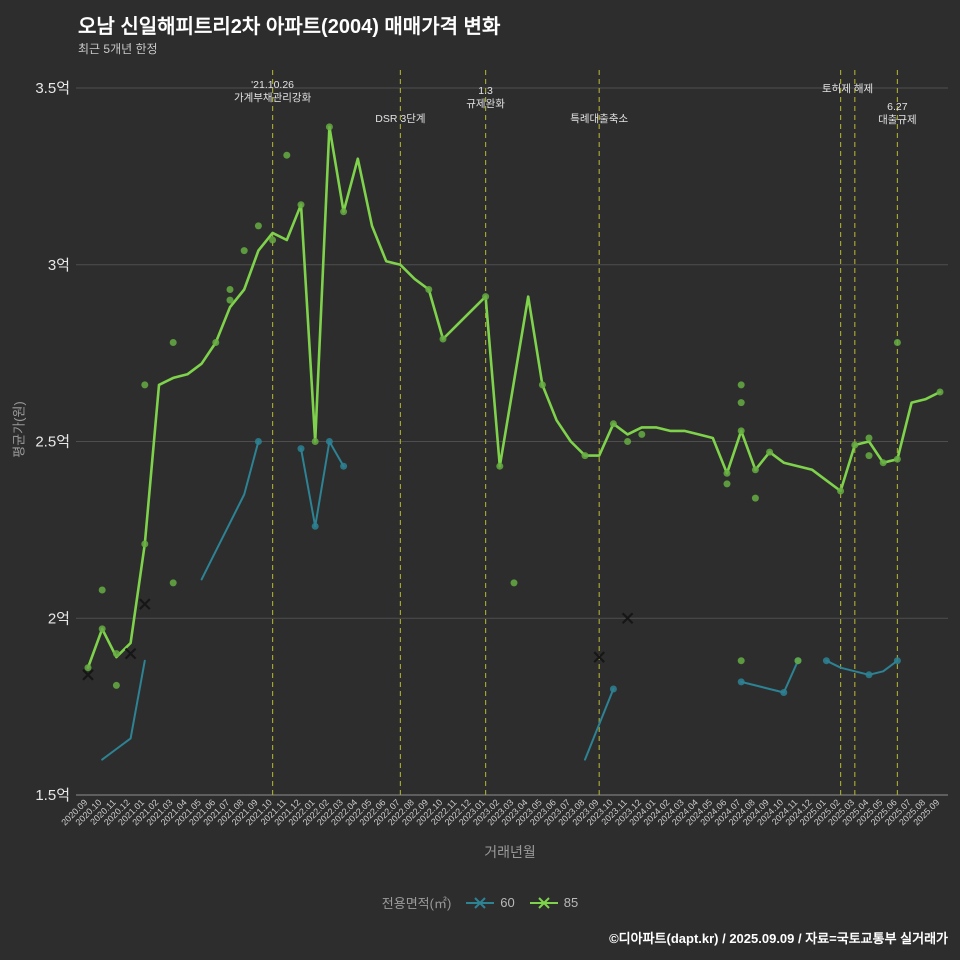  Describe the element at coordinates (510, 852) in the screenshot. I see `x-axis-label: 거래년월` at that location.